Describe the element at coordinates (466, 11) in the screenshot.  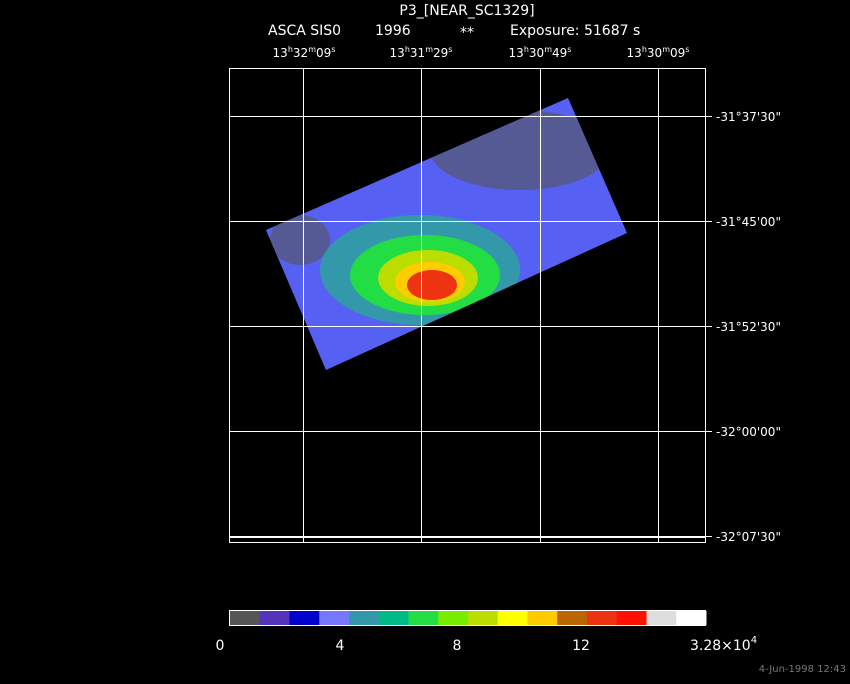
I see `title: P3_[NEAR_SC1329]` at that location.